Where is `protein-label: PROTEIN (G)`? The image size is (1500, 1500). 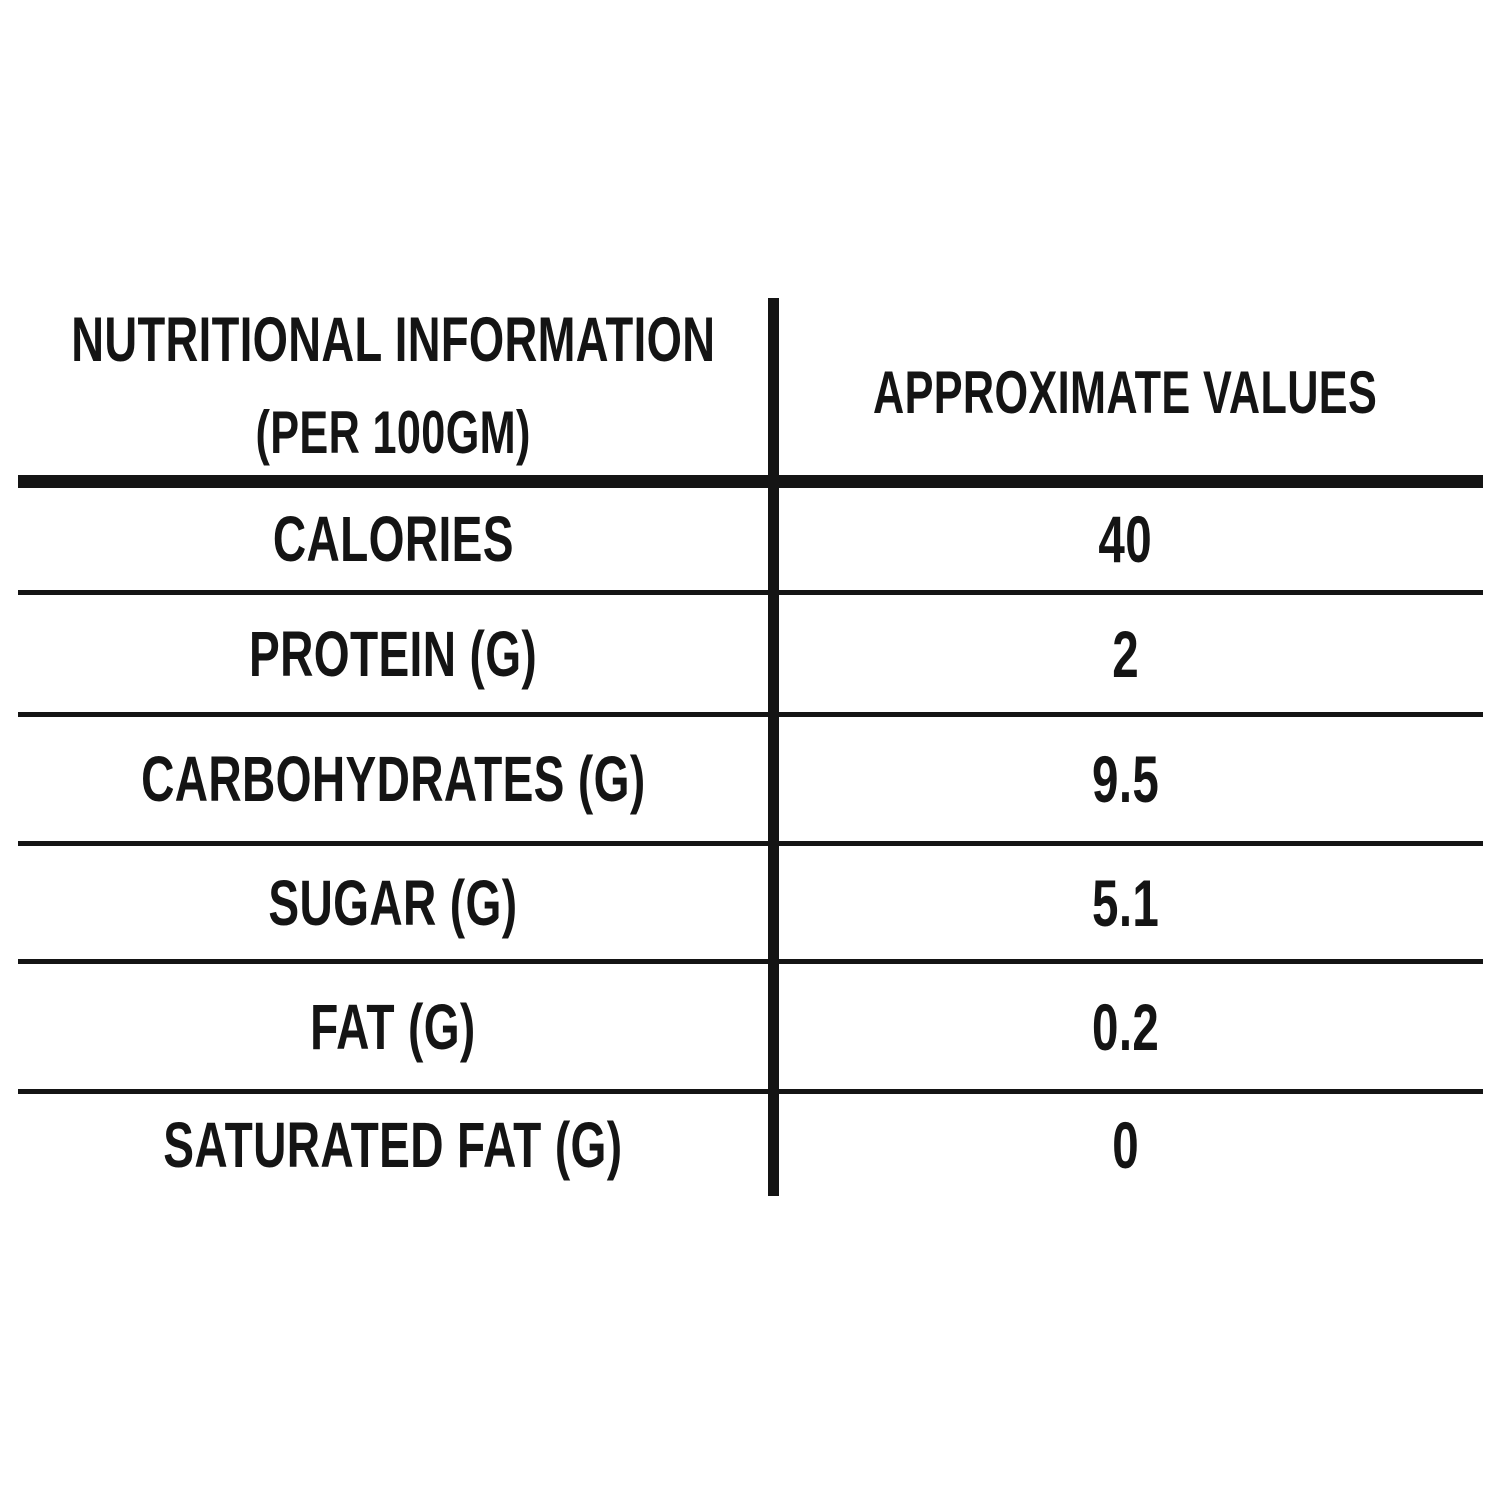 protein-label: PROTEIN (G) is located at coordinates (393, 653).